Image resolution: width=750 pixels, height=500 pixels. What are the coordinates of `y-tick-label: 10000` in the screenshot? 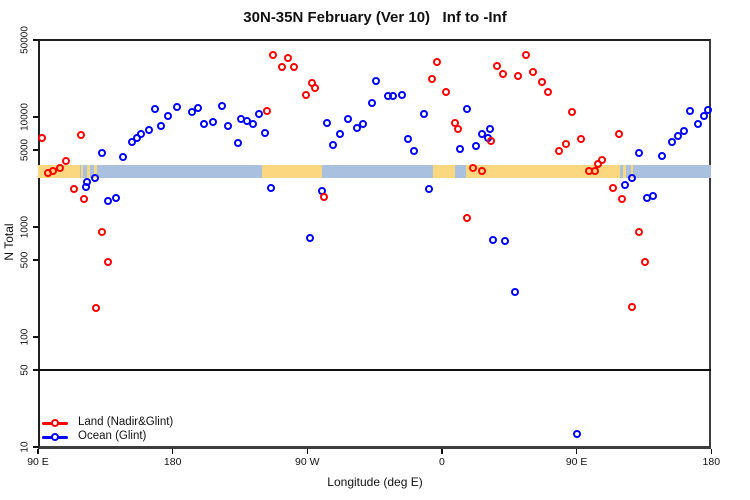 It's located at (25, 117).